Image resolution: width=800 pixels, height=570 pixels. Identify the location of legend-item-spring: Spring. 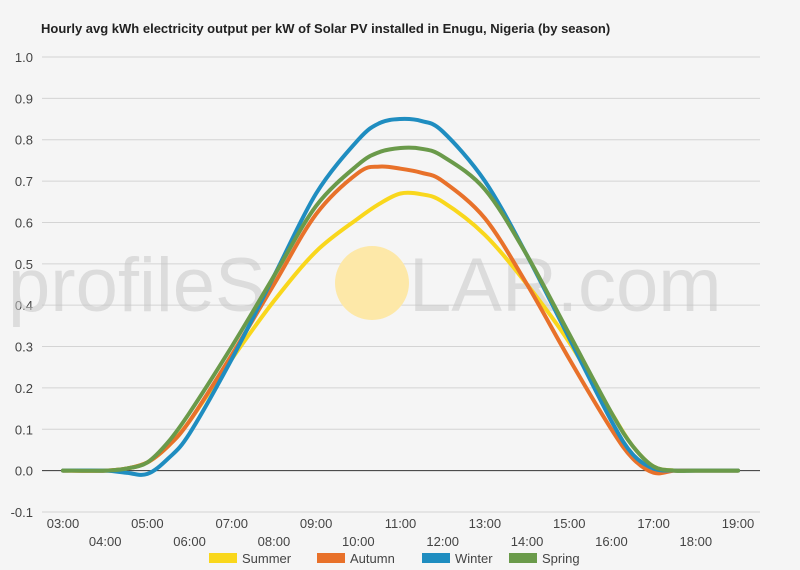
(544, 558).